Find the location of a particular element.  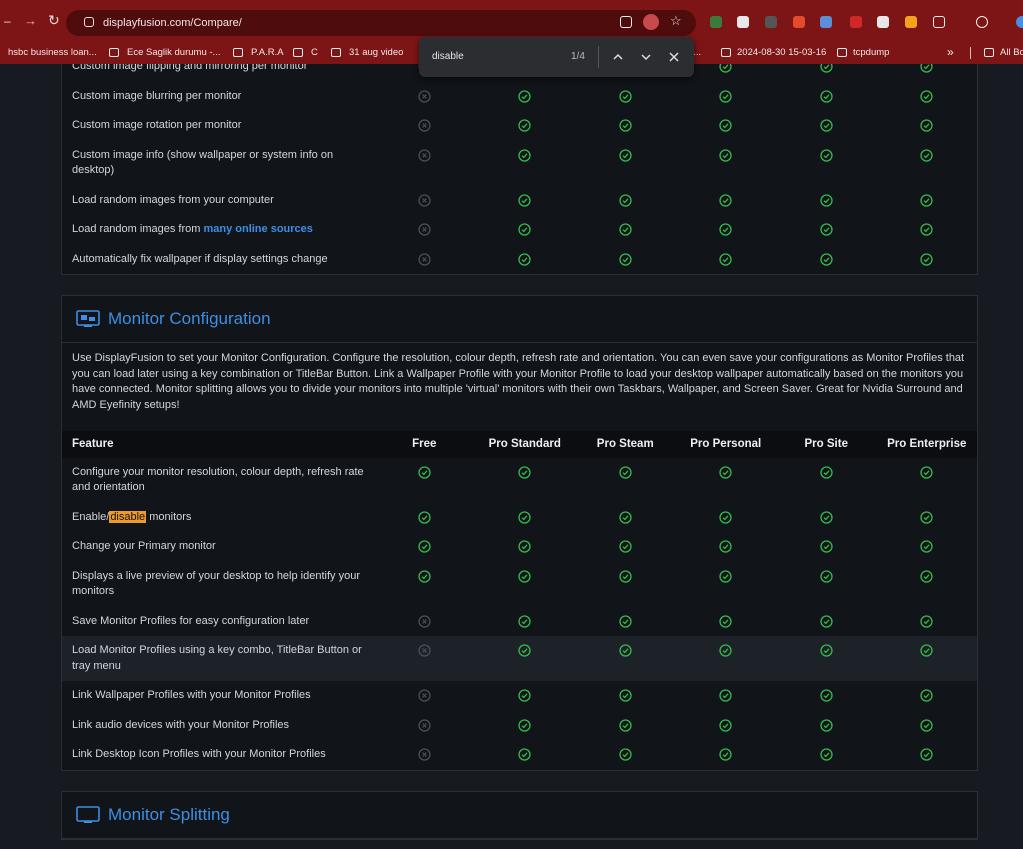

reload-button: ↻ is located at coordinates (54, 20).